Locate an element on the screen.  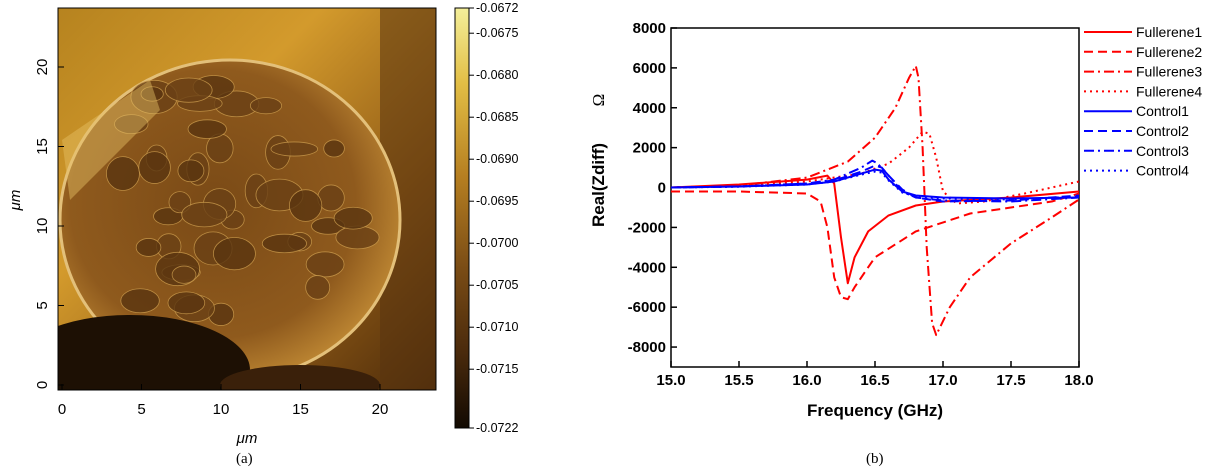
colorbar-tick-label: -0.0722 is located at coordinates (497, 428).